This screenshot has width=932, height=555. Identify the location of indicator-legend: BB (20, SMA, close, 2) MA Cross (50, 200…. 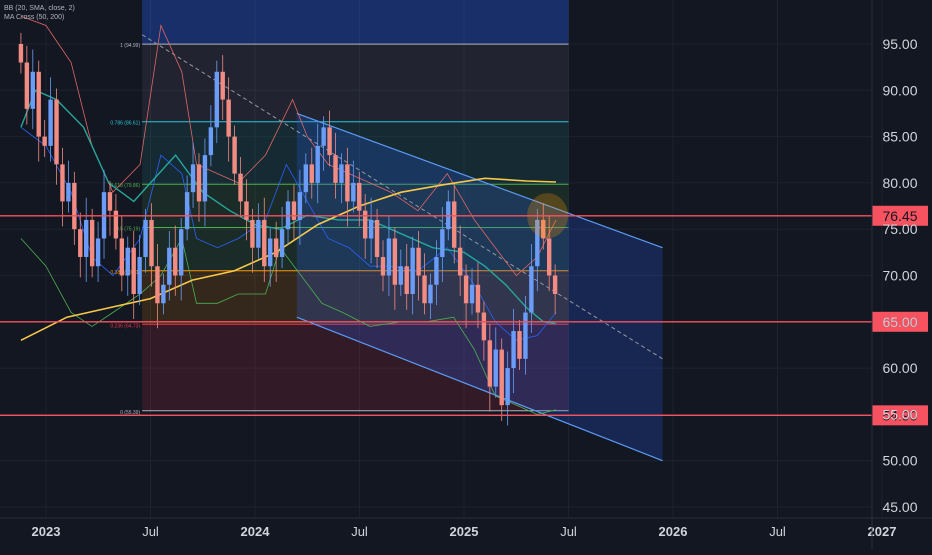
(39, 13).